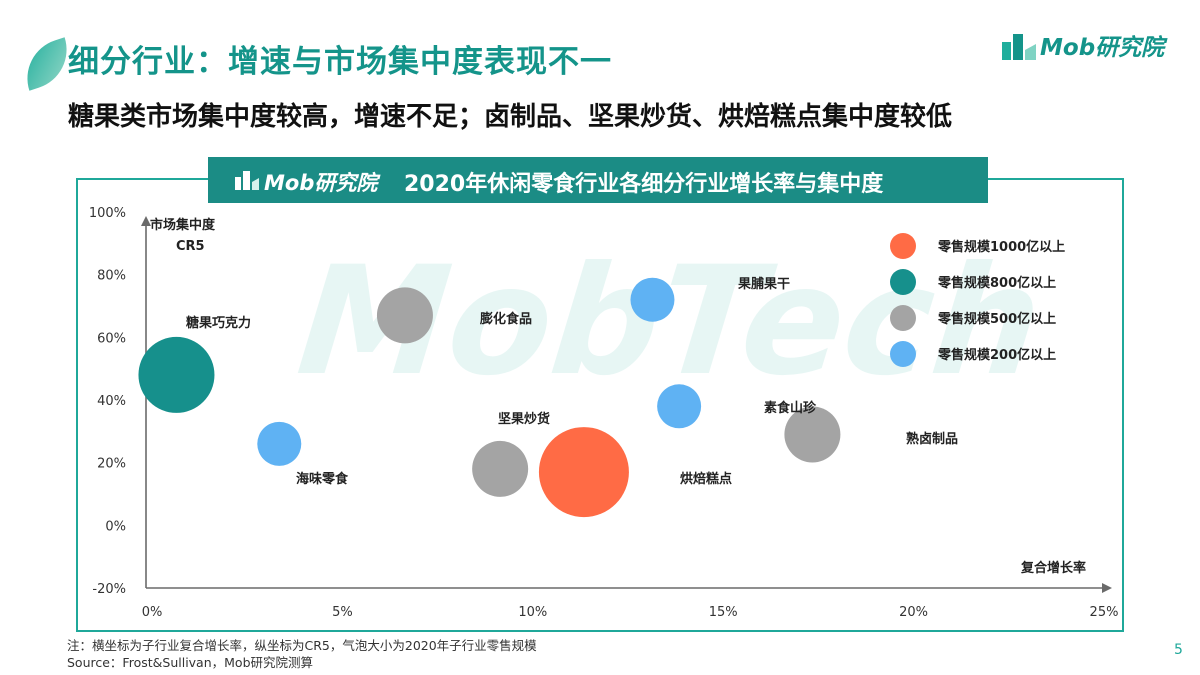  What do you see at coordinates (321, 183) in the screenshot?
I see `chart-header-brand: Mob研究院` at bounding box center [321, 183].